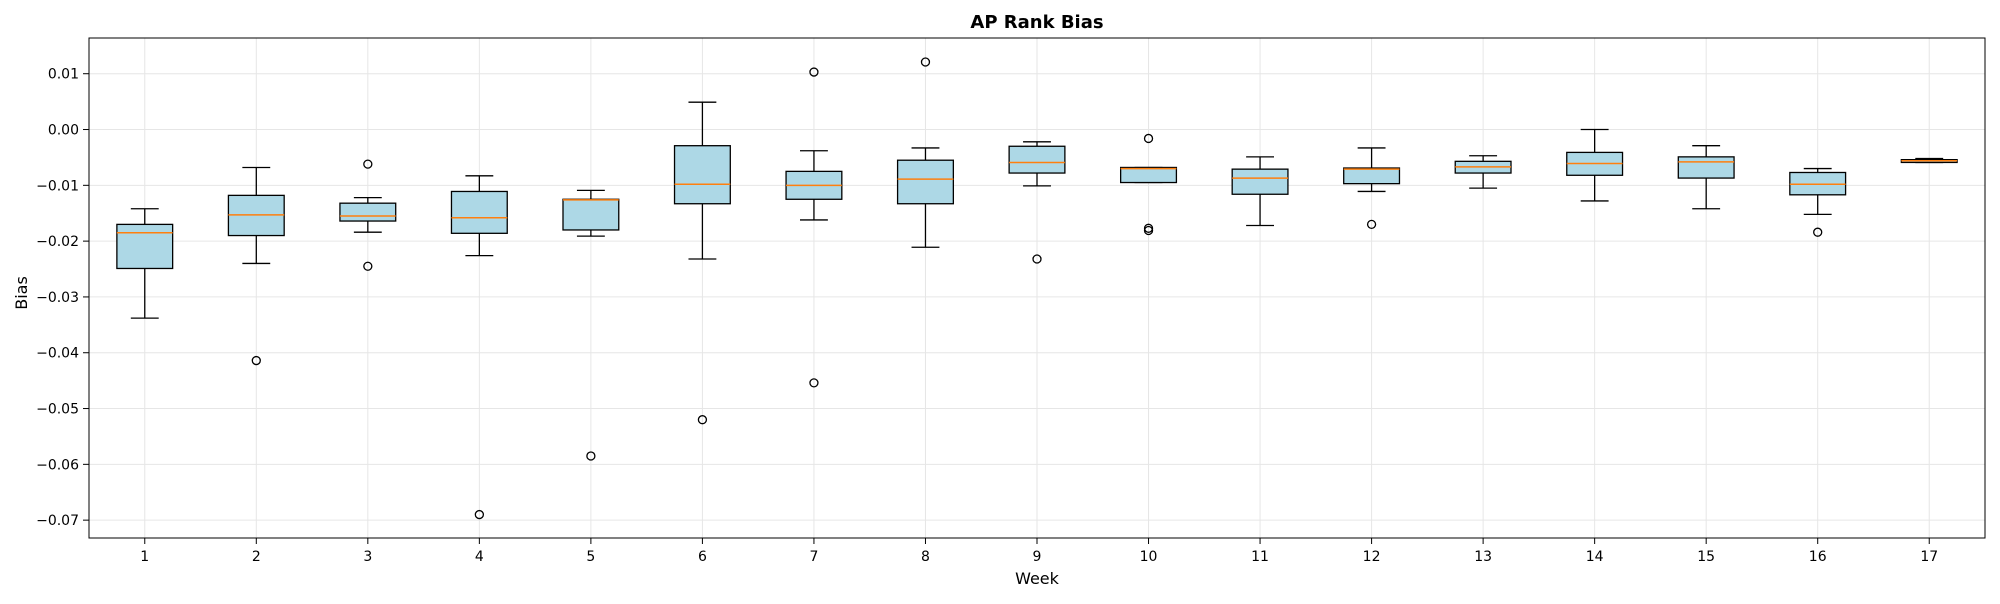  I want to click on y-axis-label: Bias, so click(21, 293).